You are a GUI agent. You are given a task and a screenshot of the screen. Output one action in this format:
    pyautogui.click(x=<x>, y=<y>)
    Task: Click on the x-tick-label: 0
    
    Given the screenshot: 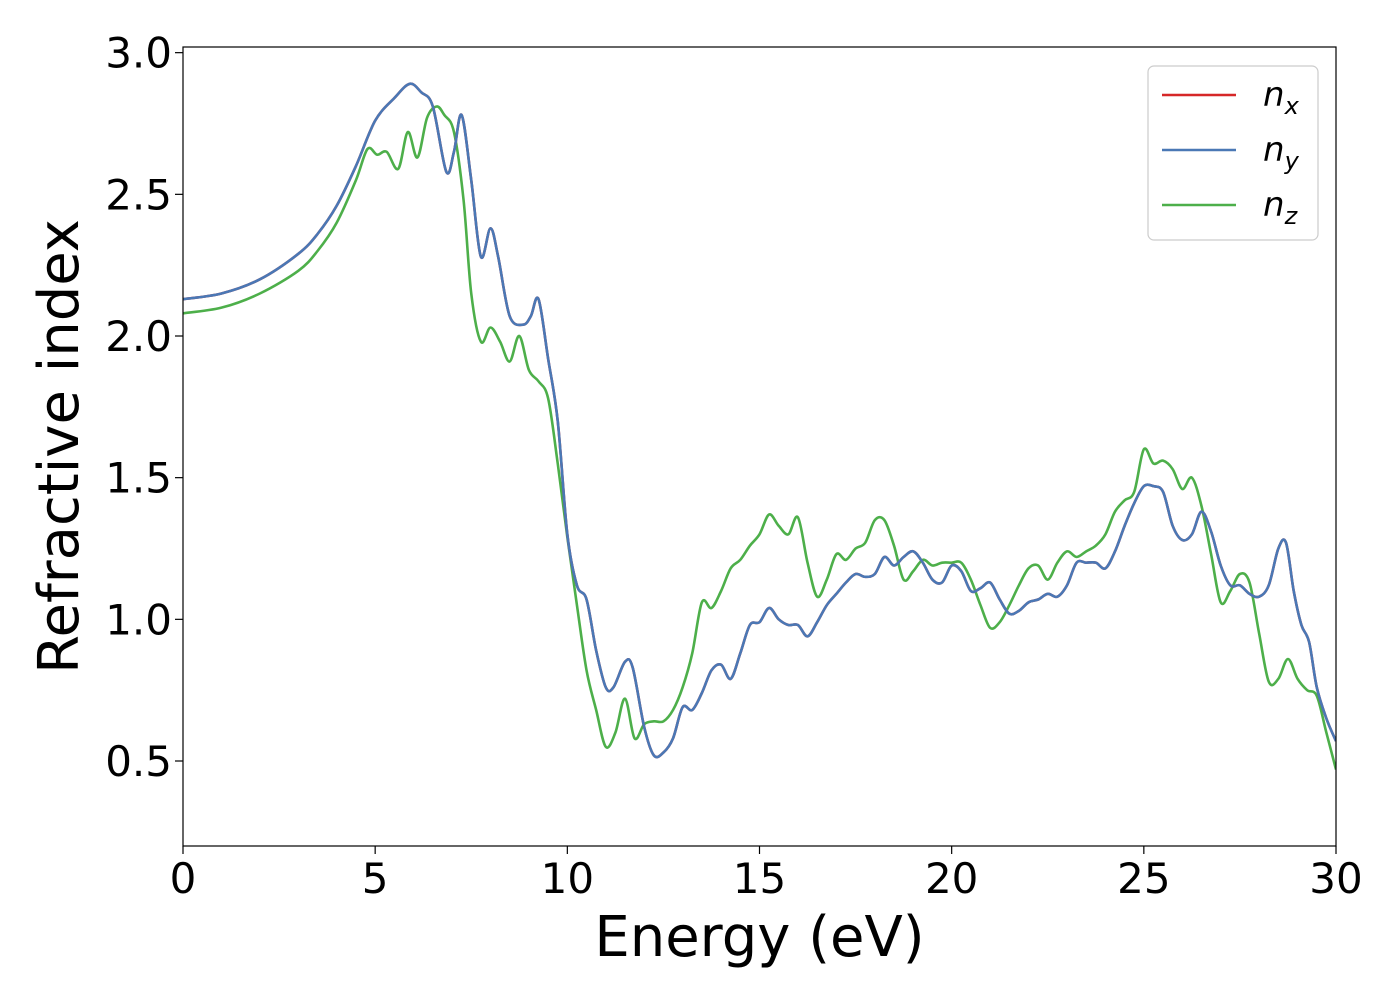 What is the action you would take?
    pyautogui.click(x=183, y=878)
    